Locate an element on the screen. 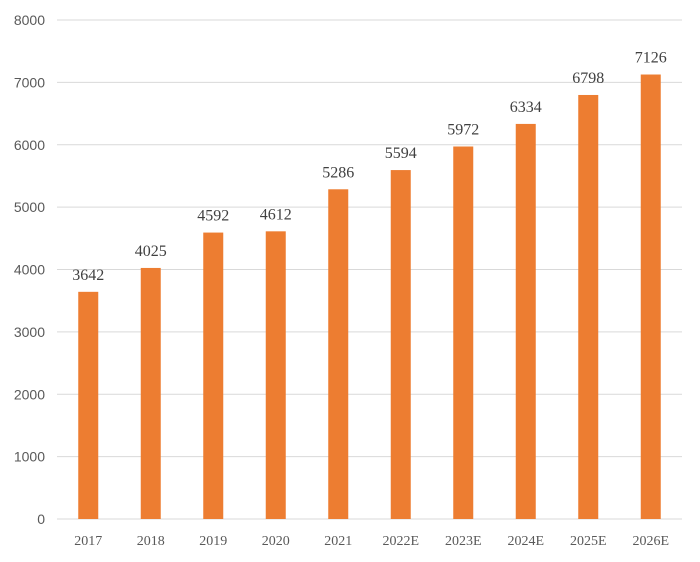  data-label: 3642 is located at coordinates (88, 275).